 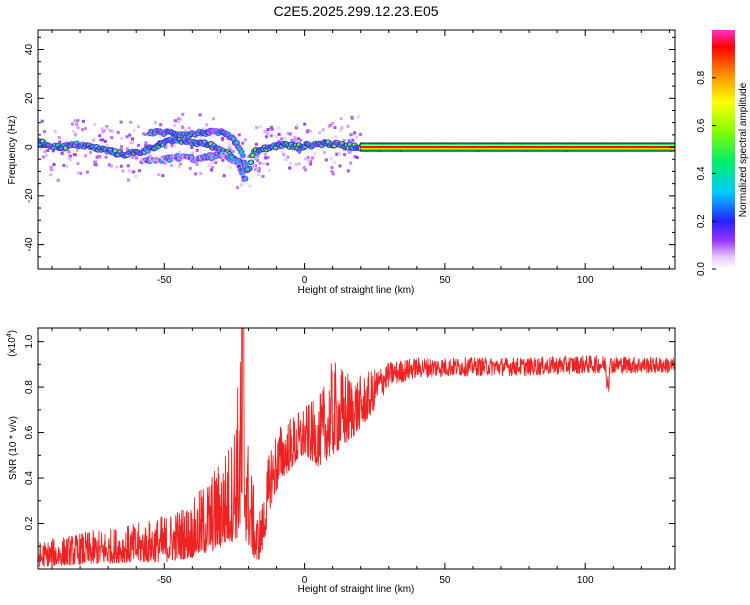 I want to click on spectrogram-track-lower-track, so click(x=193, y=166).